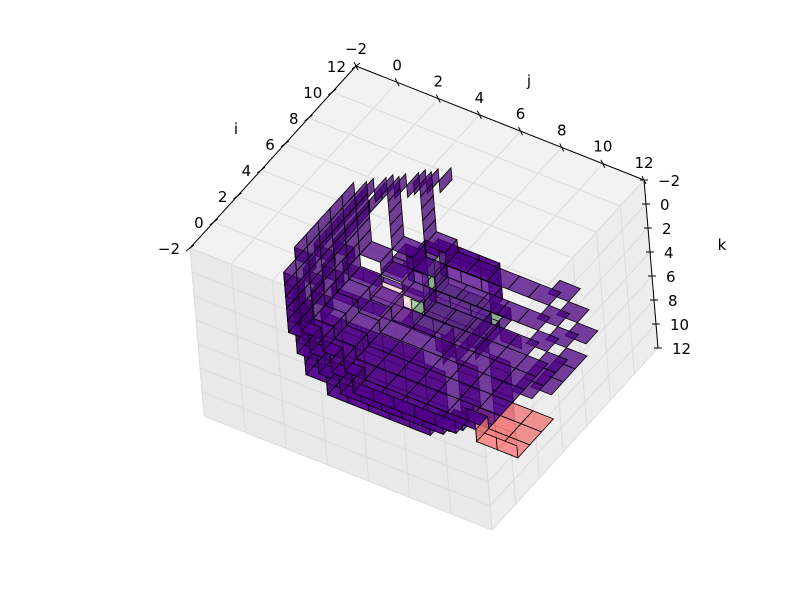 Image resolution: width=800 pixels, height=600 pixels. I want to click on axis-line-j, so click(500, 123).